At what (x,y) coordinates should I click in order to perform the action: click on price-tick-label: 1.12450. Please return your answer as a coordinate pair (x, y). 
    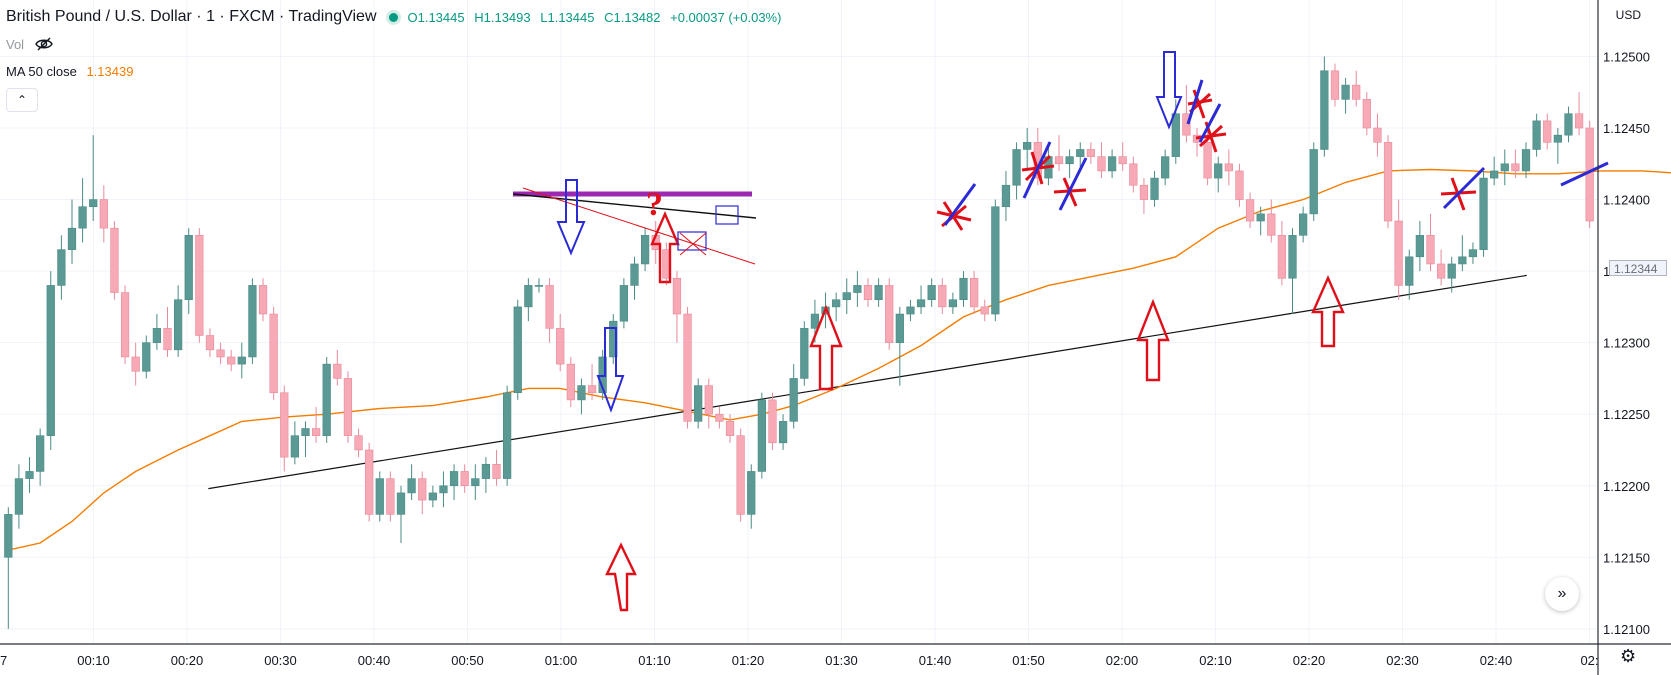
    Looking at the image, I should click on (1626, 128).